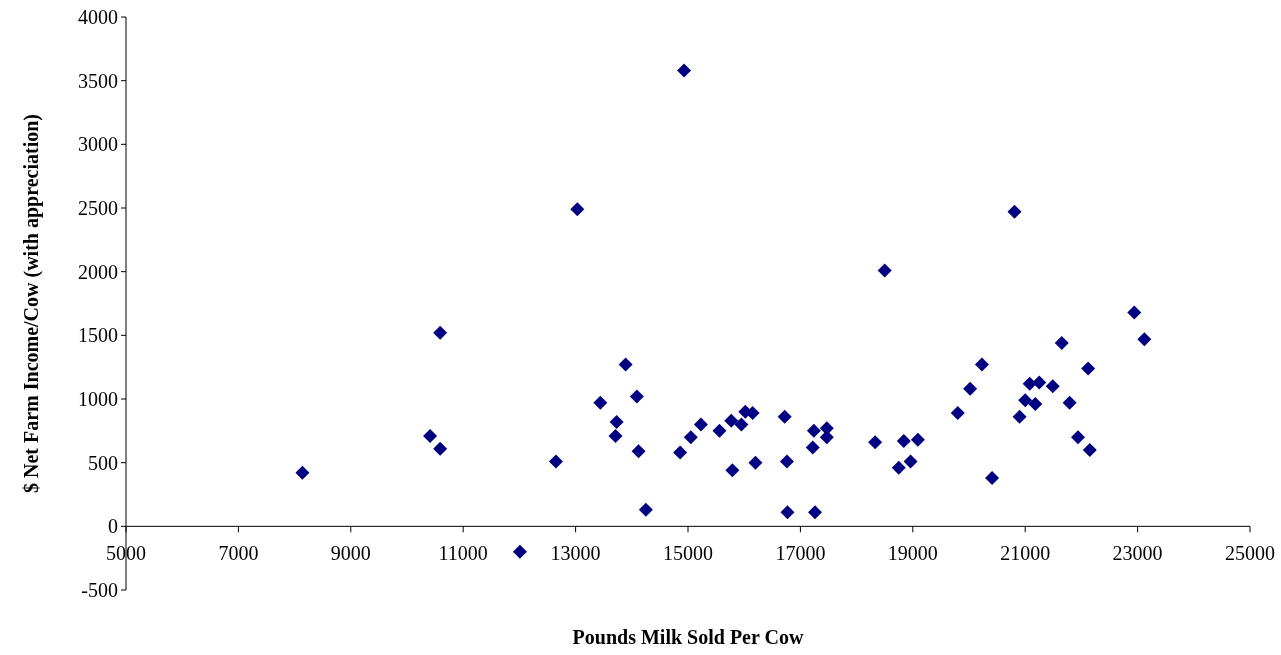  Describe the element at coordinates (463, 553) in the screenshot. I see `x-tick-label: 11000` at that location.